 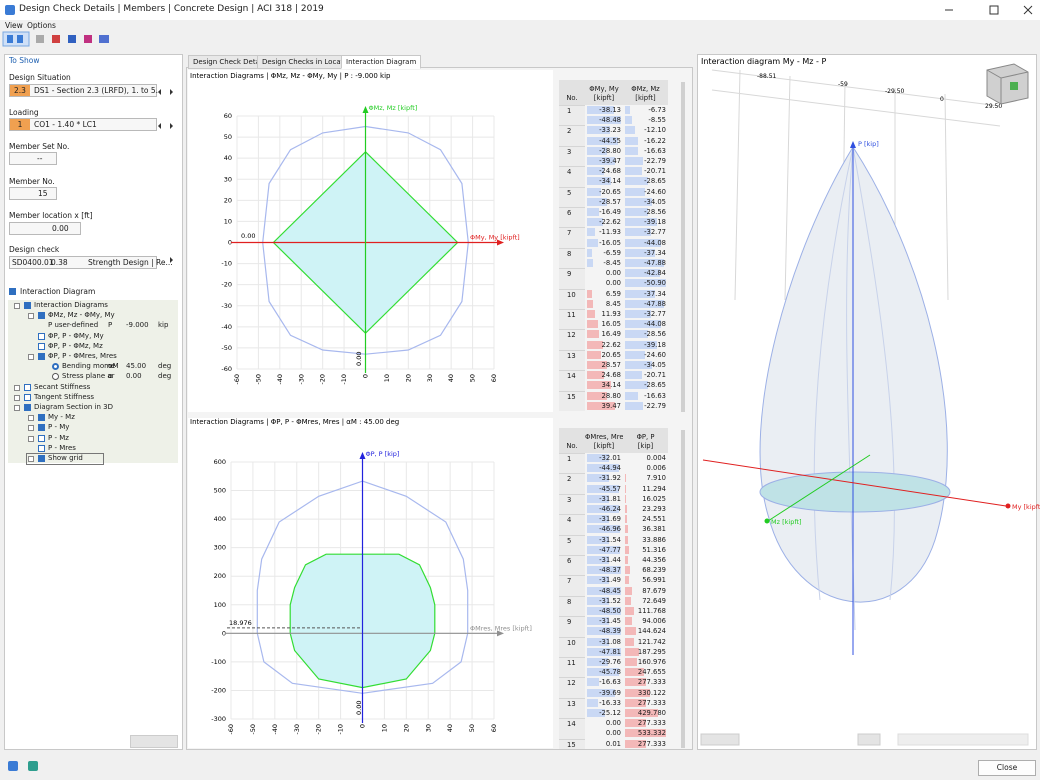 I want to click on combo-box: 2.3 DS1 - Section 2.3 (LRFD), 1. to 5., so click(x=84, y=90).